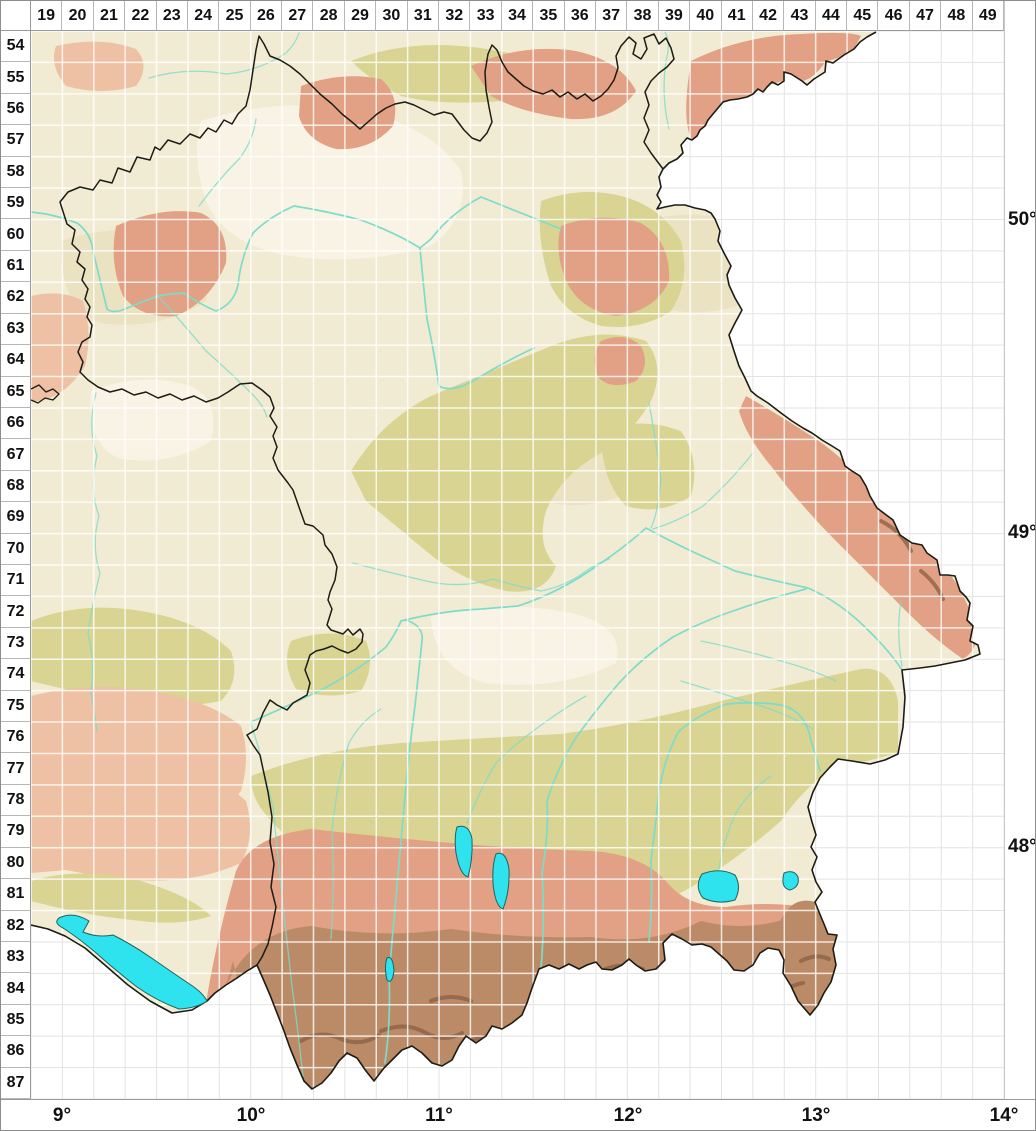 The image size is (1036, 1131). Describe the element at coordinates (16, 549) in the screenshot. I see `row-header: 70` at that location.